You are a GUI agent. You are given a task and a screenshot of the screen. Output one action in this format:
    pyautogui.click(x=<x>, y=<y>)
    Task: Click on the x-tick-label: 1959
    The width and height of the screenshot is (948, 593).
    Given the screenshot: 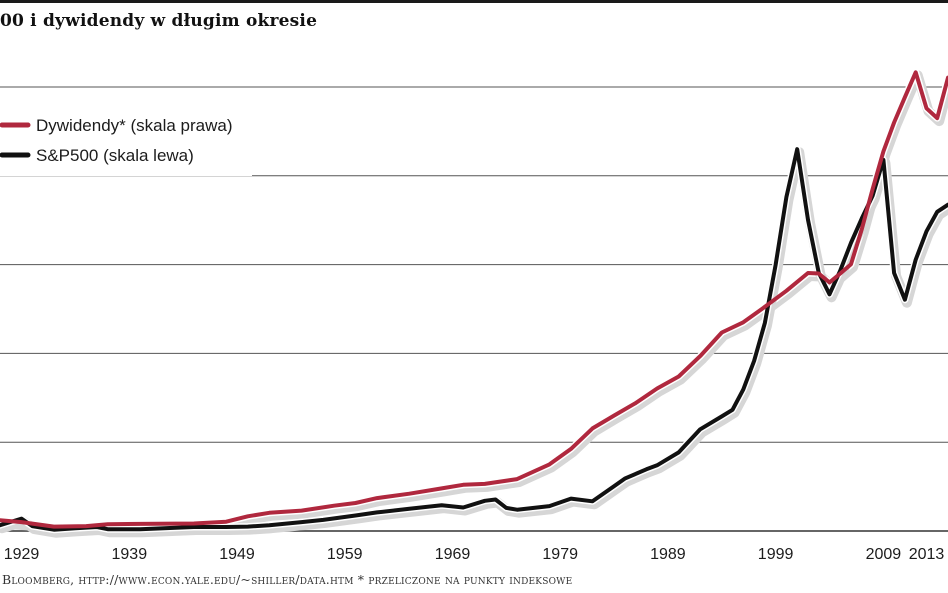 What is the action you would take?
    pyautogui.click(x=345, y=554)
    